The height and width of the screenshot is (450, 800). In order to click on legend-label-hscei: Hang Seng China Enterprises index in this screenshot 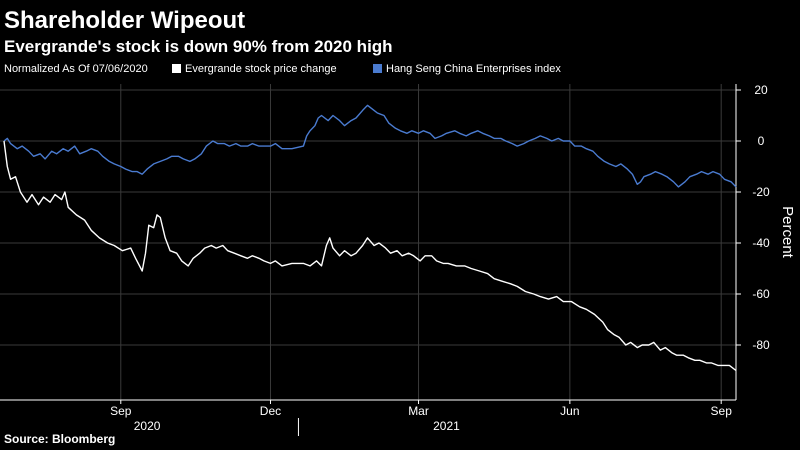, I will do `click(473, 69)`.